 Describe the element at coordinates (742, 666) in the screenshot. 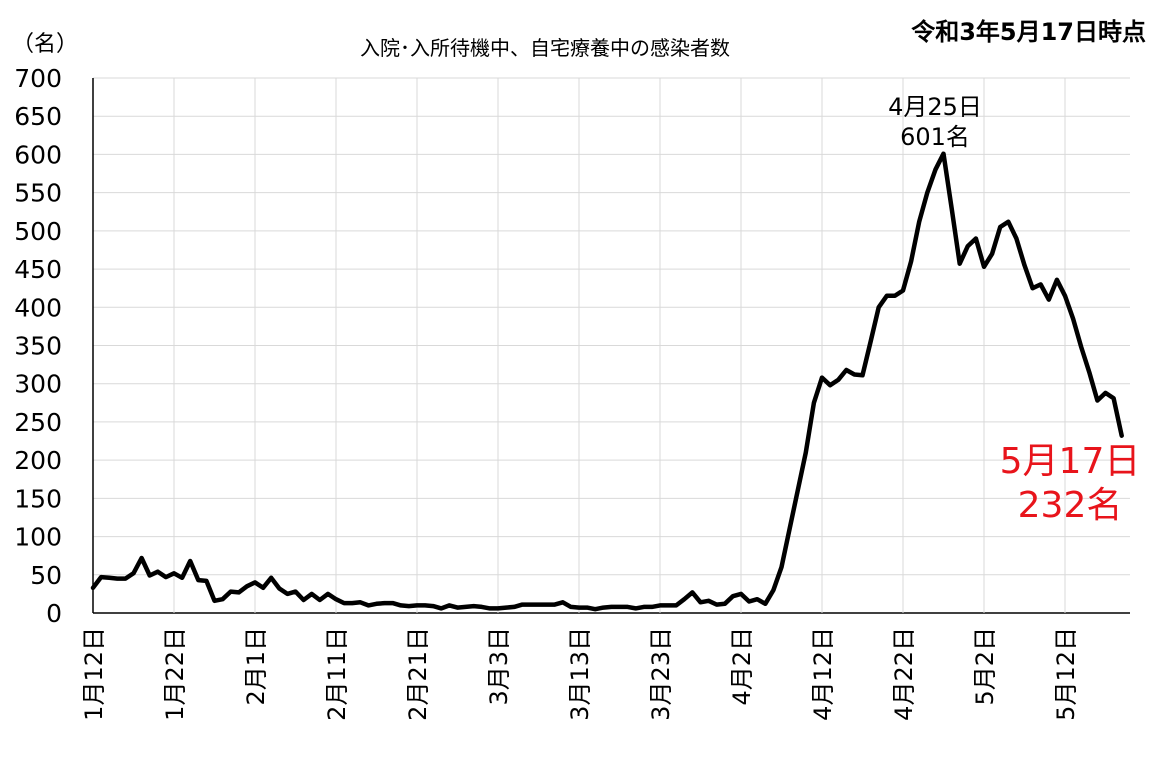

I see `x-tick-label: 4月2日` at that location.